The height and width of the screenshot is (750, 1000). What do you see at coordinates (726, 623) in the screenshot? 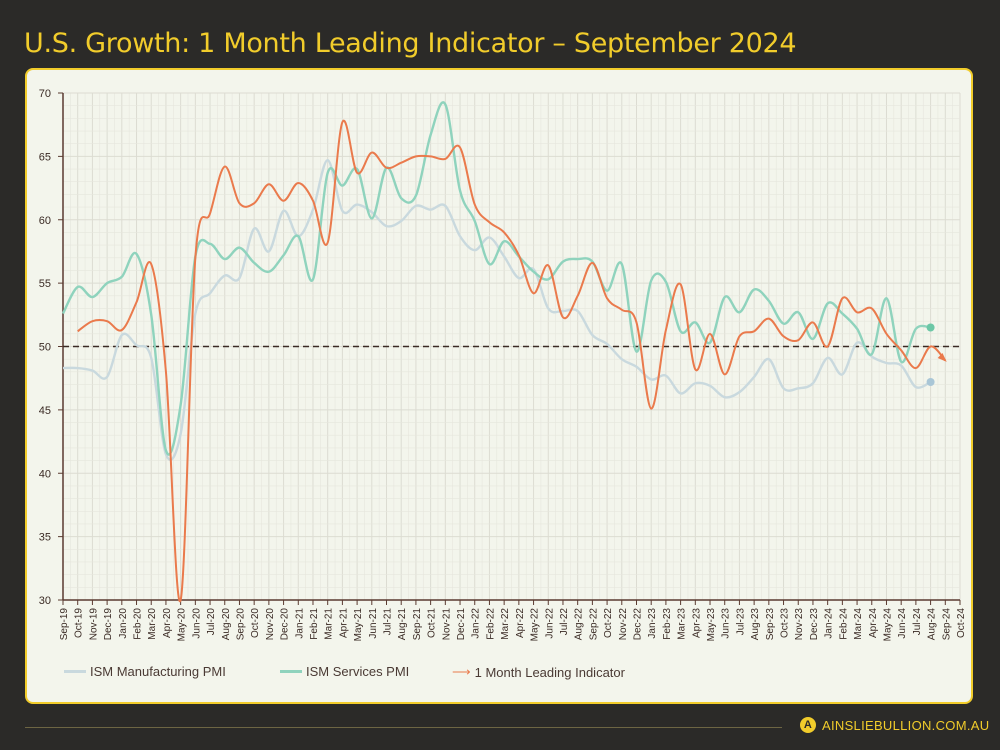
I see `x-tick-label: Jun-23` at bounding box center [726, 623].